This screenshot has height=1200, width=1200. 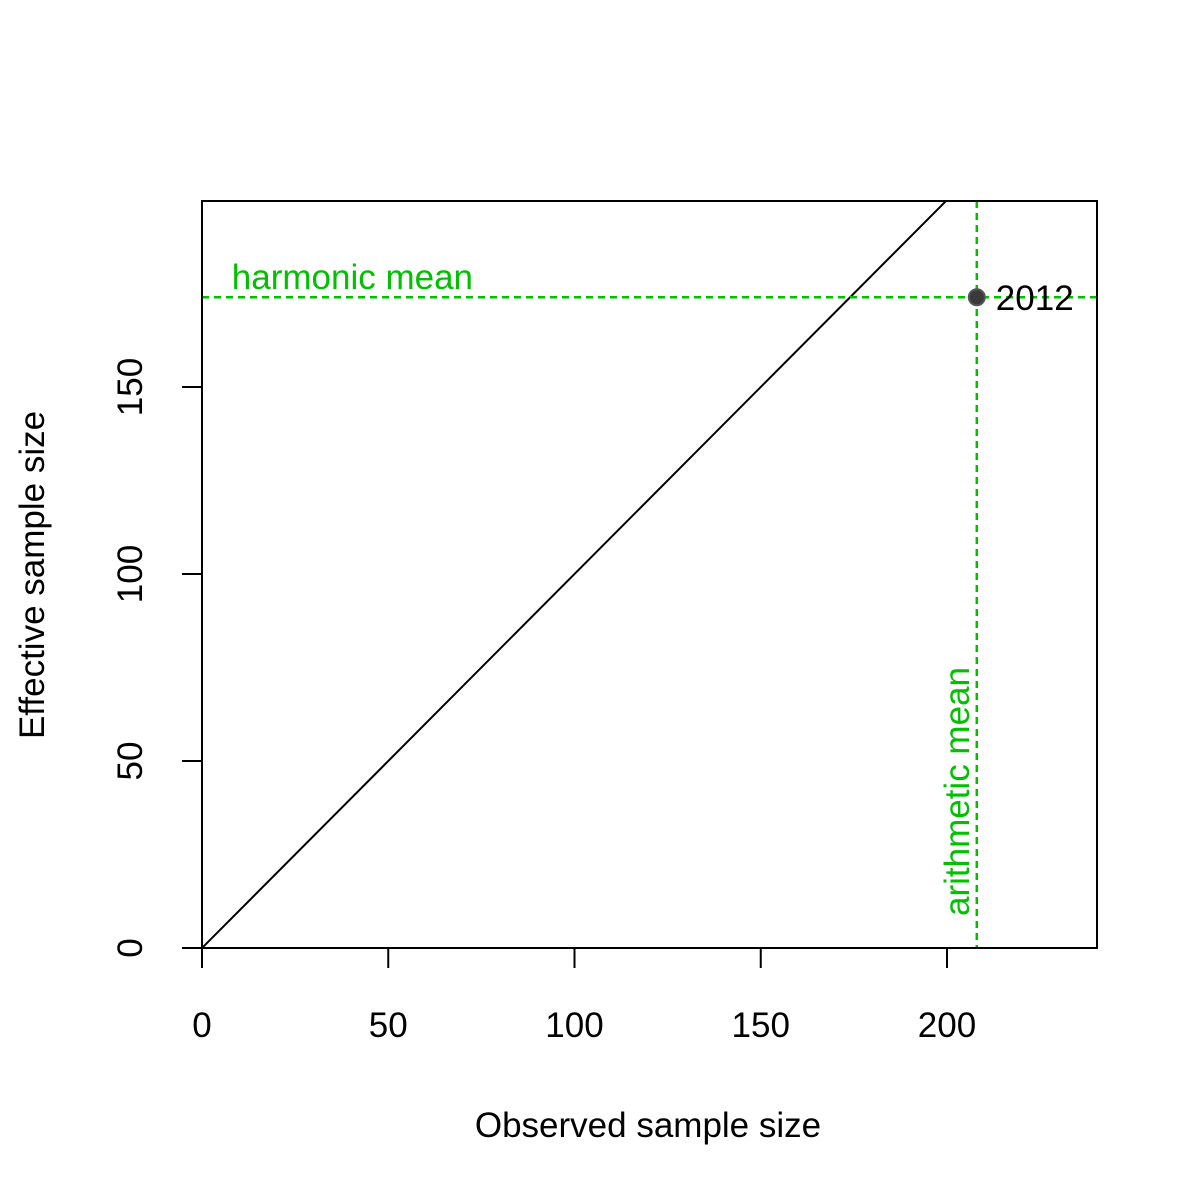 I want to click on x-tick-label: 100, so click(x=574, y=1025).